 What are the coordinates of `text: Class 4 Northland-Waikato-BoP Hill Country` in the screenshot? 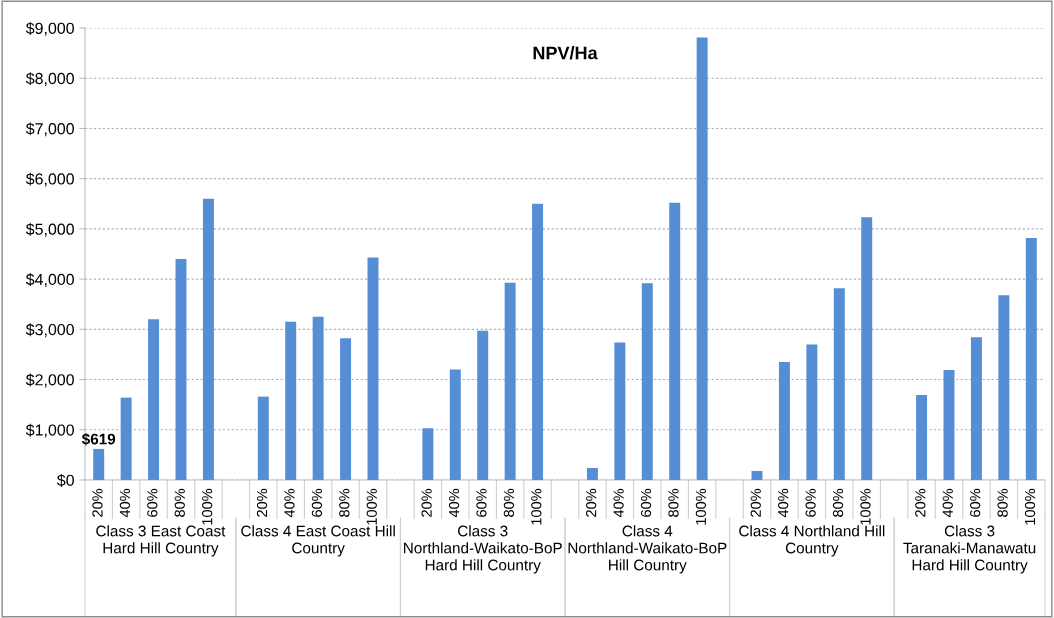 It's located at (647, 549).